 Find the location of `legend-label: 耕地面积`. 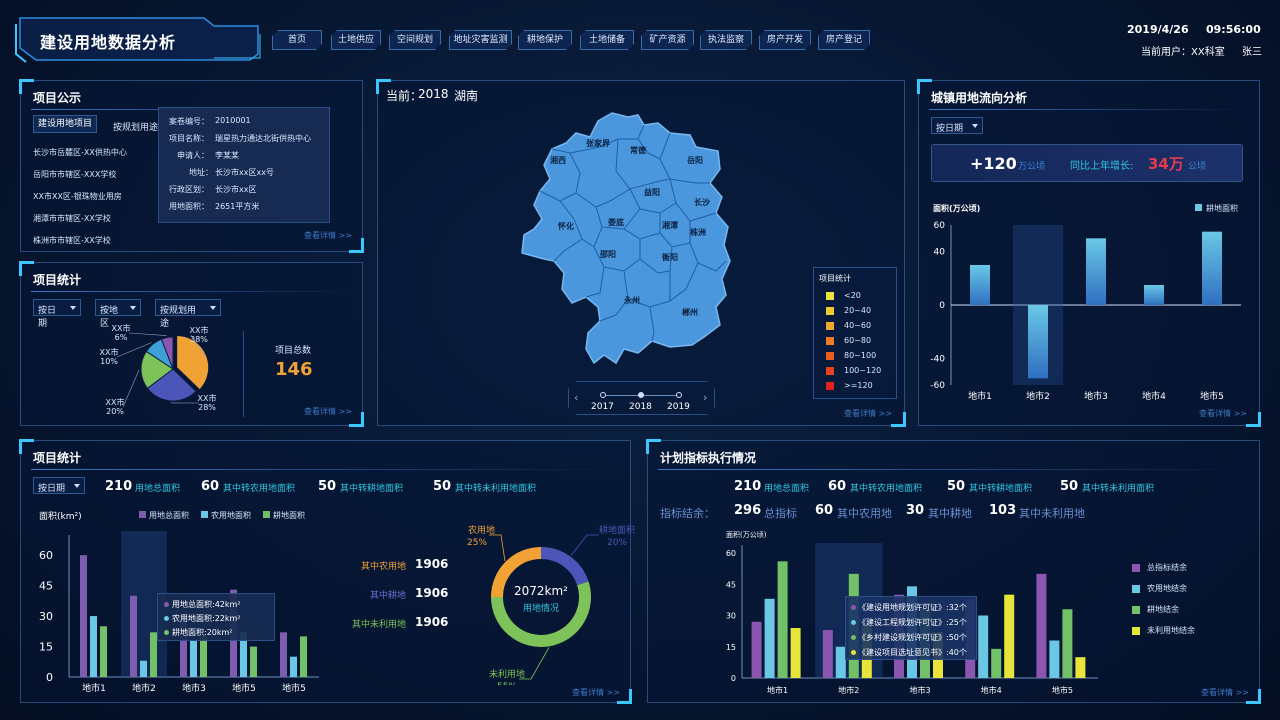

legend-label: 耕地面积 is located at coordinates (289, 515).